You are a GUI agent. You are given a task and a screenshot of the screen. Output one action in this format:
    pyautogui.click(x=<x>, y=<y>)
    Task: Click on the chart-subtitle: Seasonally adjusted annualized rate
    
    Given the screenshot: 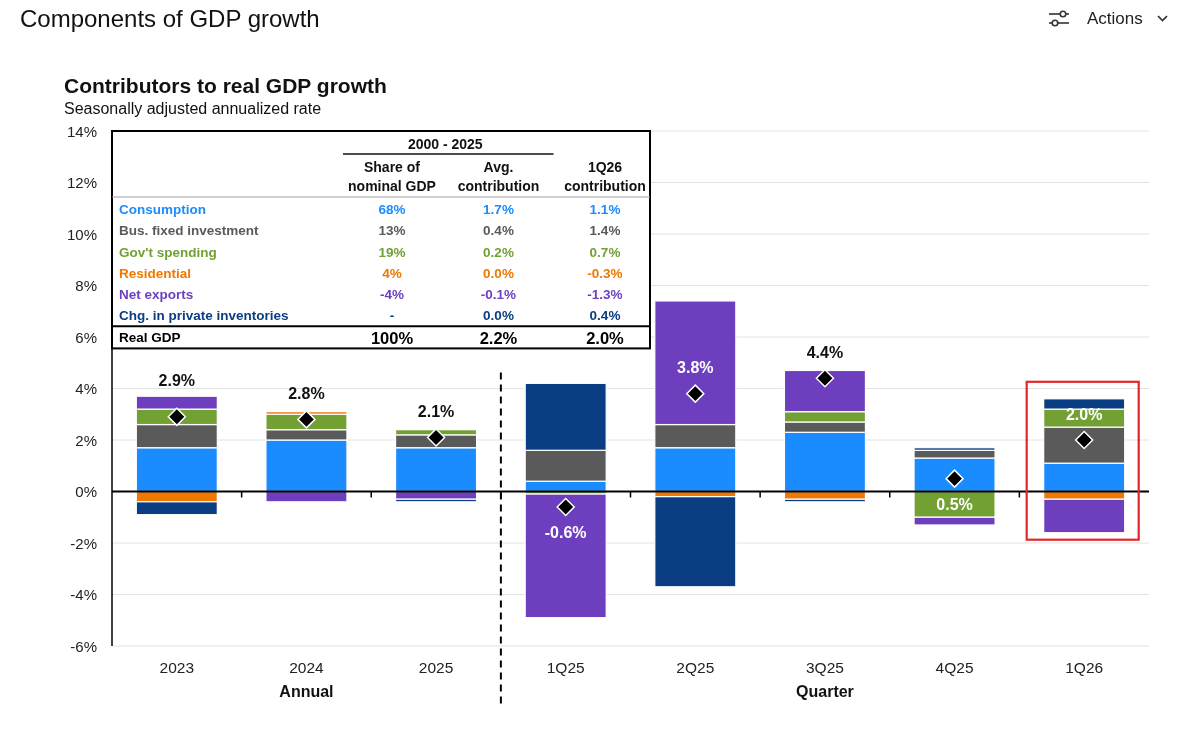 What is the action you would take?
    pyautogui.click(x=193, y=108)
    